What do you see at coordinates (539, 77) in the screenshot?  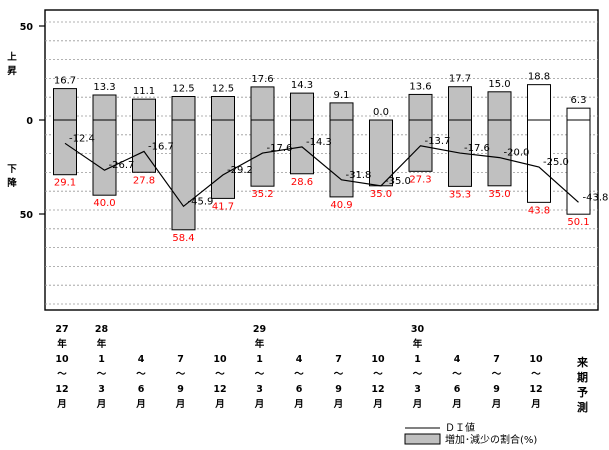 I see `increase-label: 18.8` at bounding box center [539, 77].